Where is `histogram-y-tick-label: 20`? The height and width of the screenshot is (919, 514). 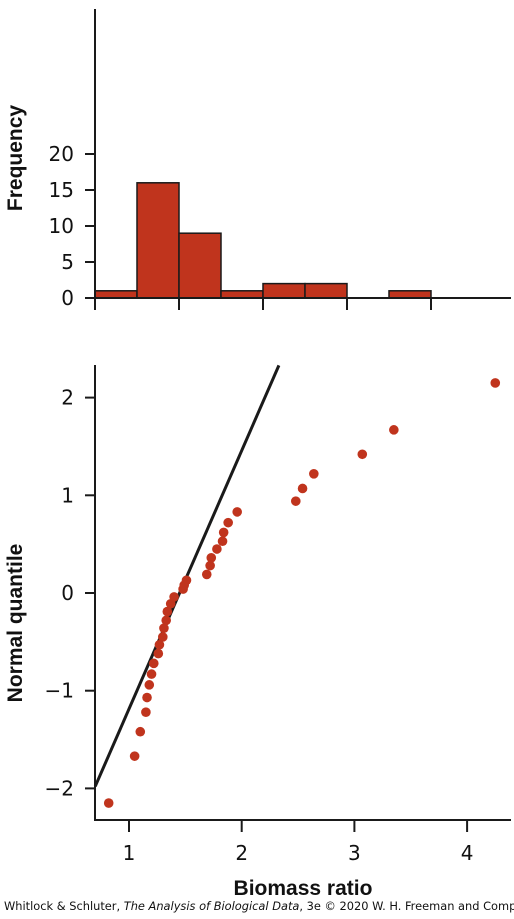
histogram-y-tick-label: 20 is located at coordinates (61, 154).